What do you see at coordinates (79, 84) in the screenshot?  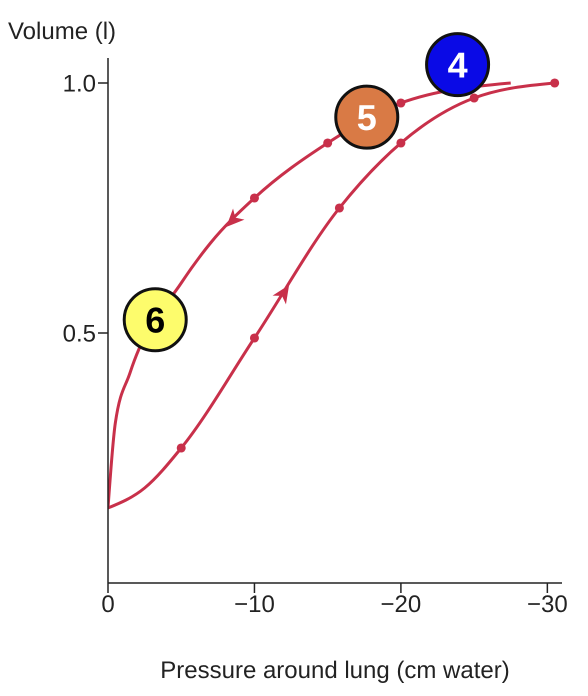 I see `y-tick-label: 1.0` at bounding box center [79, 84].